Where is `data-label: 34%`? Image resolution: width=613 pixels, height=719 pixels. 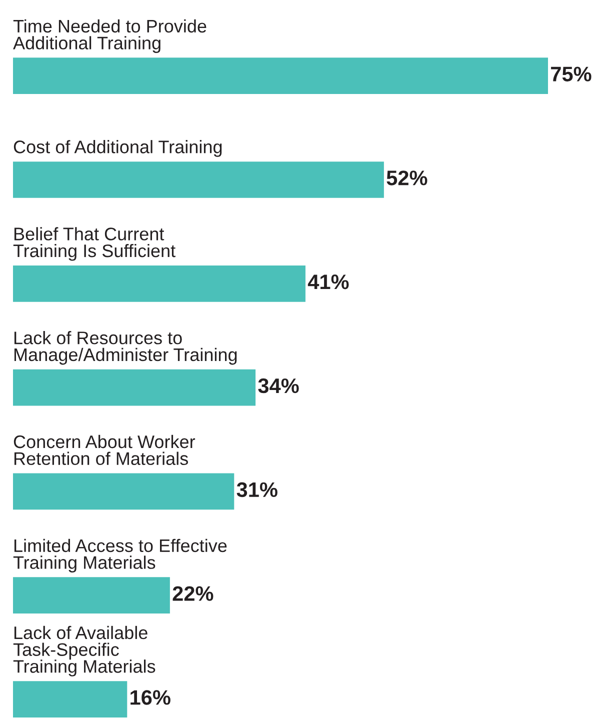
data-label: 34% is located at coordinates (278, 386).